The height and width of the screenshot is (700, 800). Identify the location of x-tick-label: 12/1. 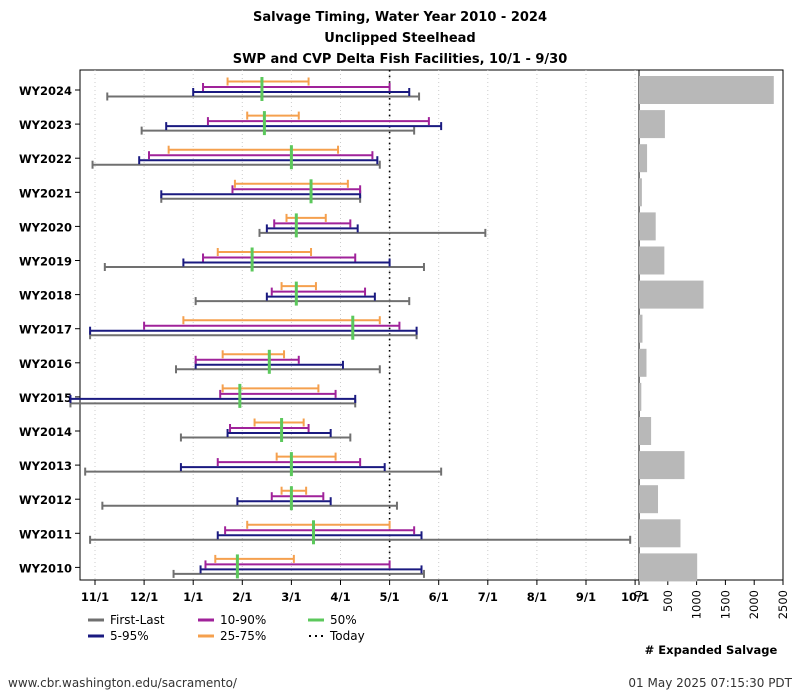
(144, 597).